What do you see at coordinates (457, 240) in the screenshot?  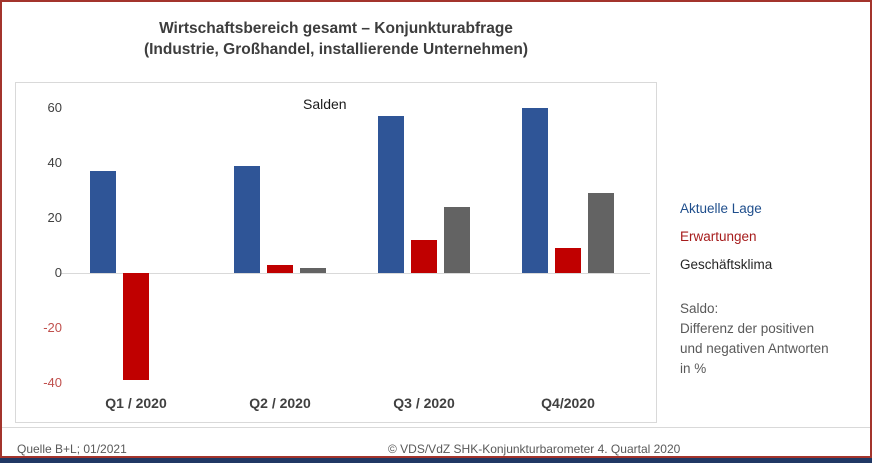 I see `bar-gesch-ftsklima-q3-2020` at bounding box center [457, 240].